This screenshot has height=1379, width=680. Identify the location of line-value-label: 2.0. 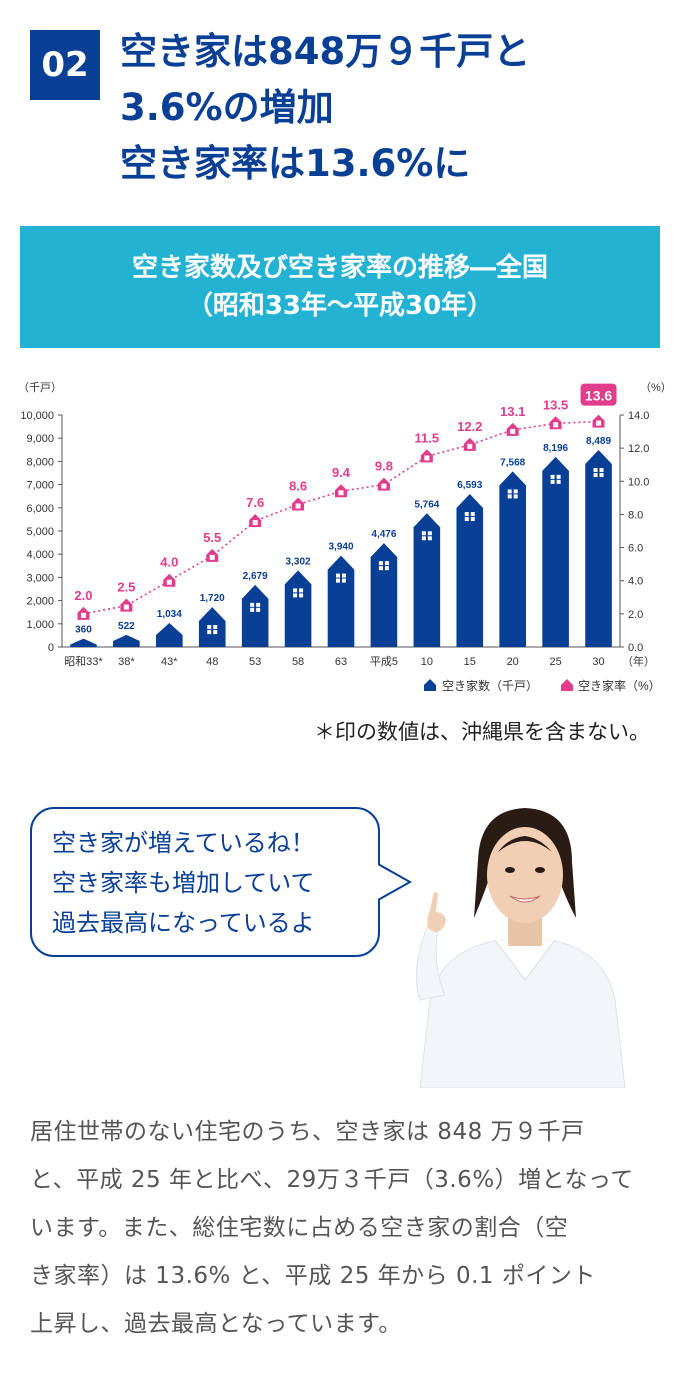
(83, 595).